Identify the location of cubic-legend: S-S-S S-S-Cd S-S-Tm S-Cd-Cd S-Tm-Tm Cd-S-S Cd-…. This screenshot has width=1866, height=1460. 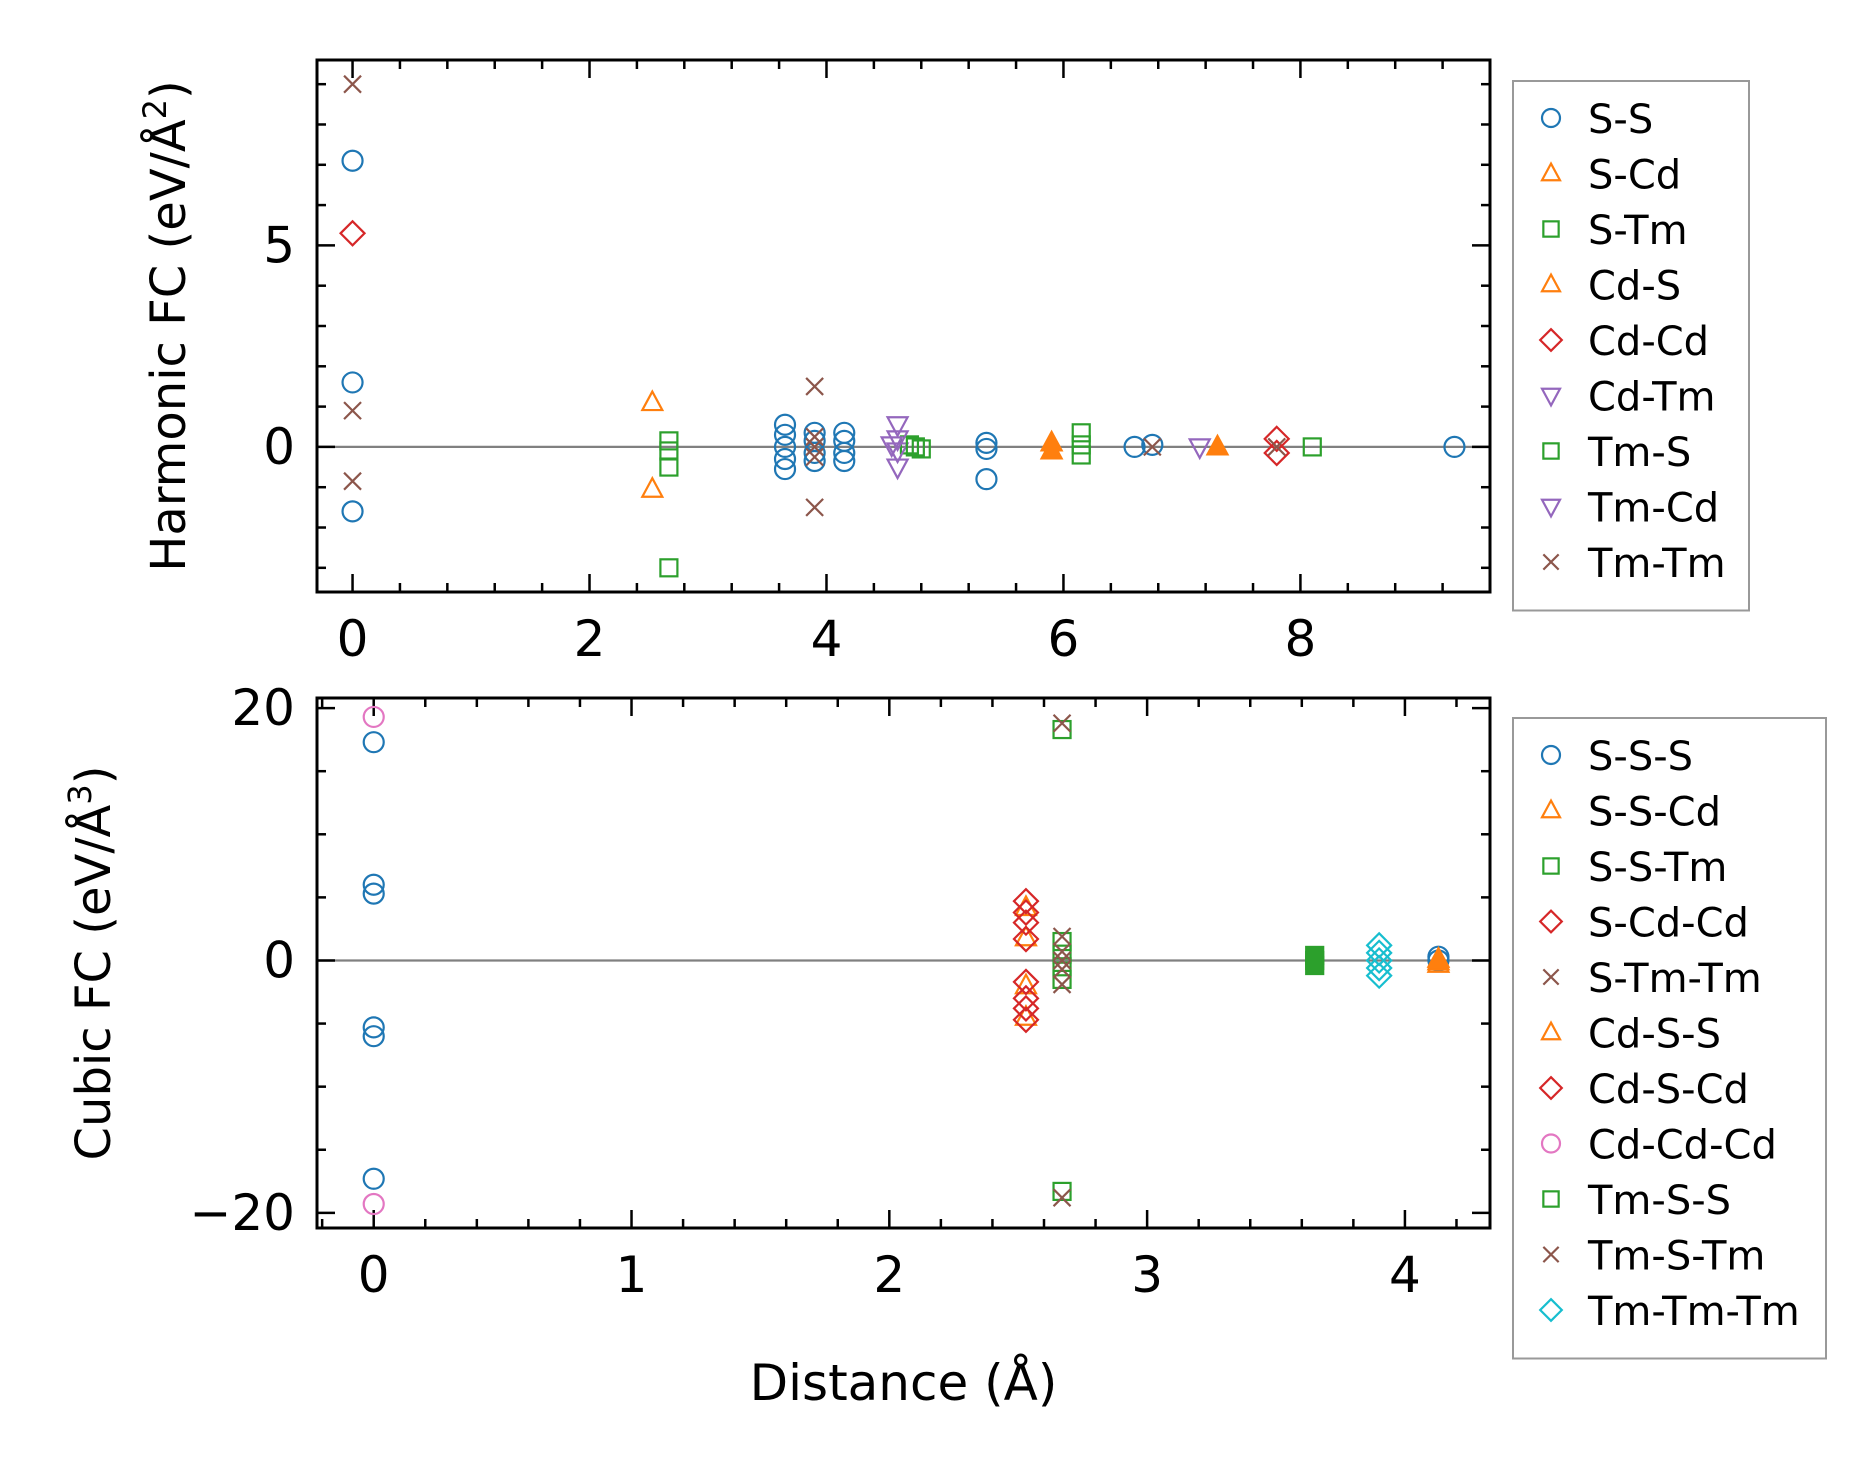
(1669, 1038).